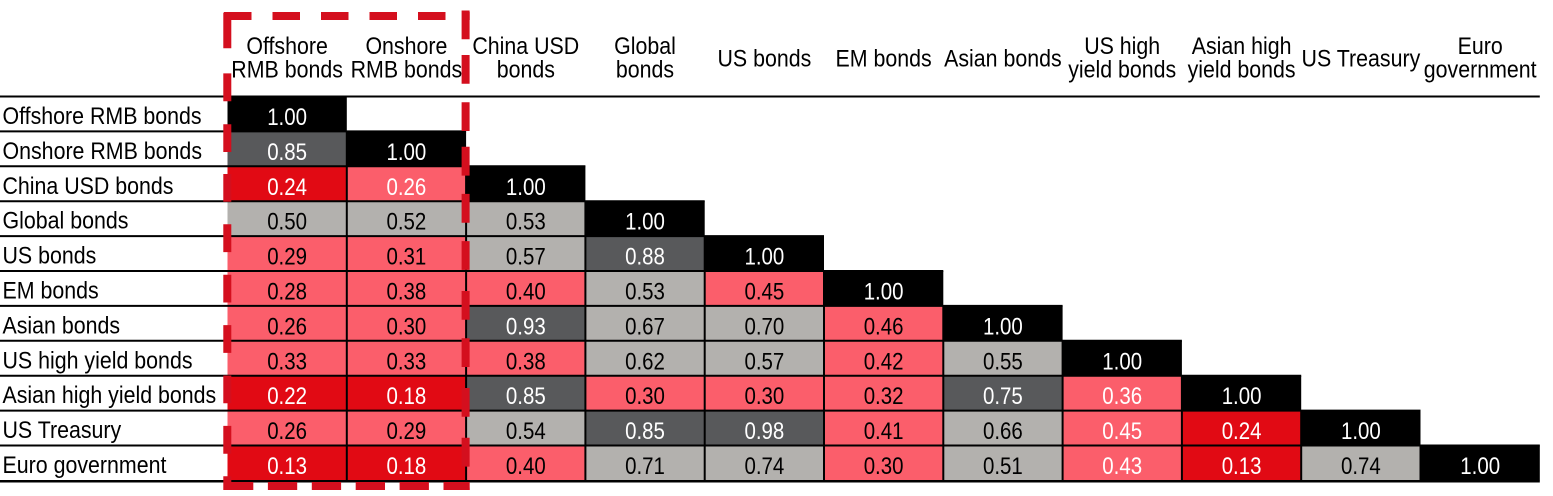 The image size is (1553, 496). What do you see at coordinates (526, 431) in the screenshot?
I see `svg-text: 0.54` at bounding box center [526, 431].